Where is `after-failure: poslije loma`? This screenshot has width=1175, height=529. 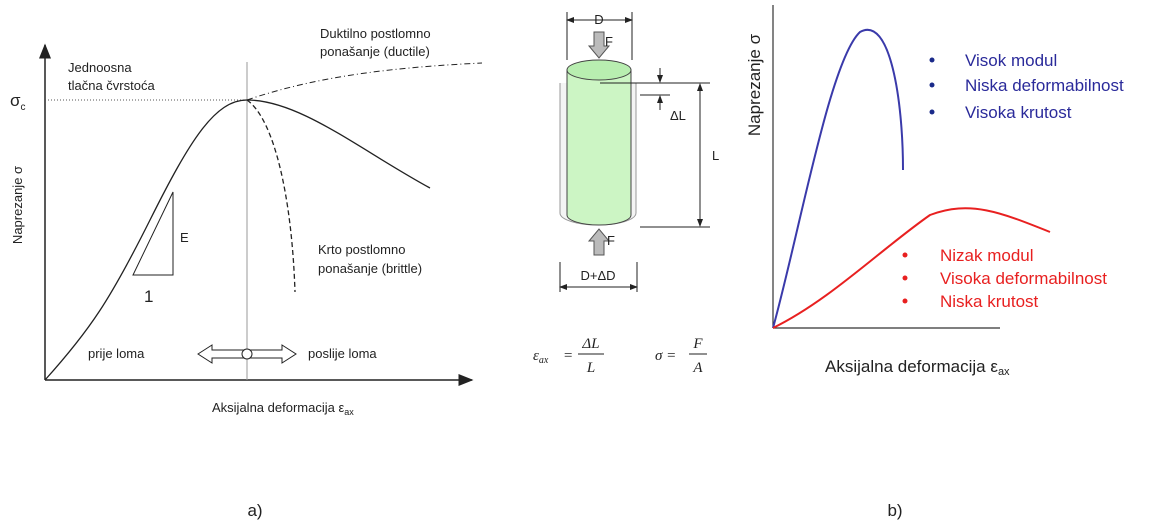
after-failure: poslije loma is located at coordinates (342, 353).